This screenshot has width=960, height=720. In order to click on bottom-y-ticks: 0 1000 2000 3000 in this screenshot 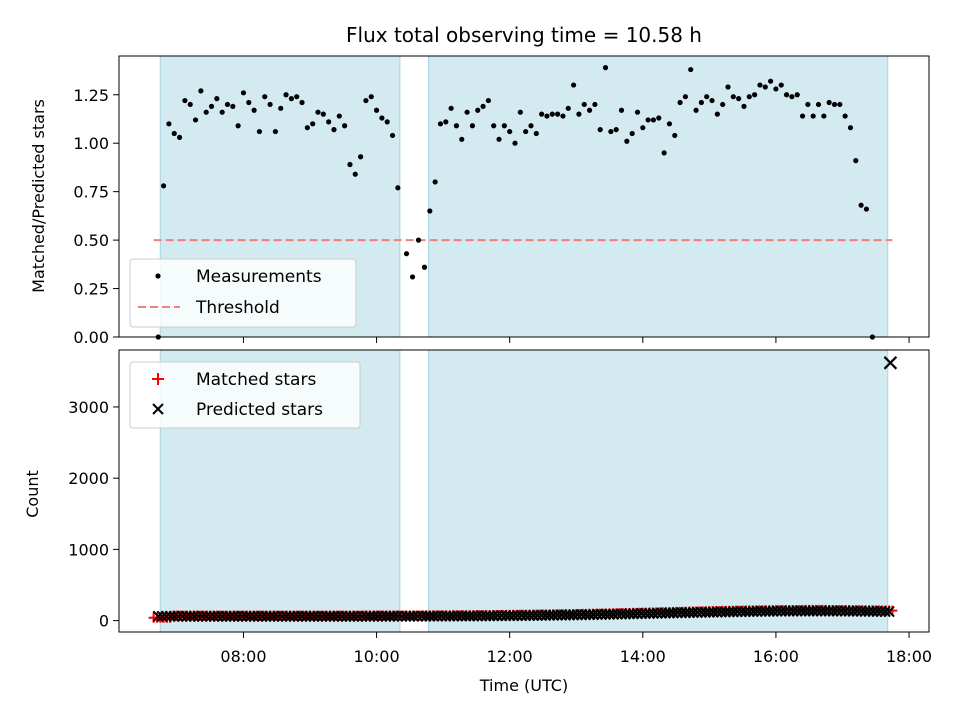, I will do `click(93, 514)`.